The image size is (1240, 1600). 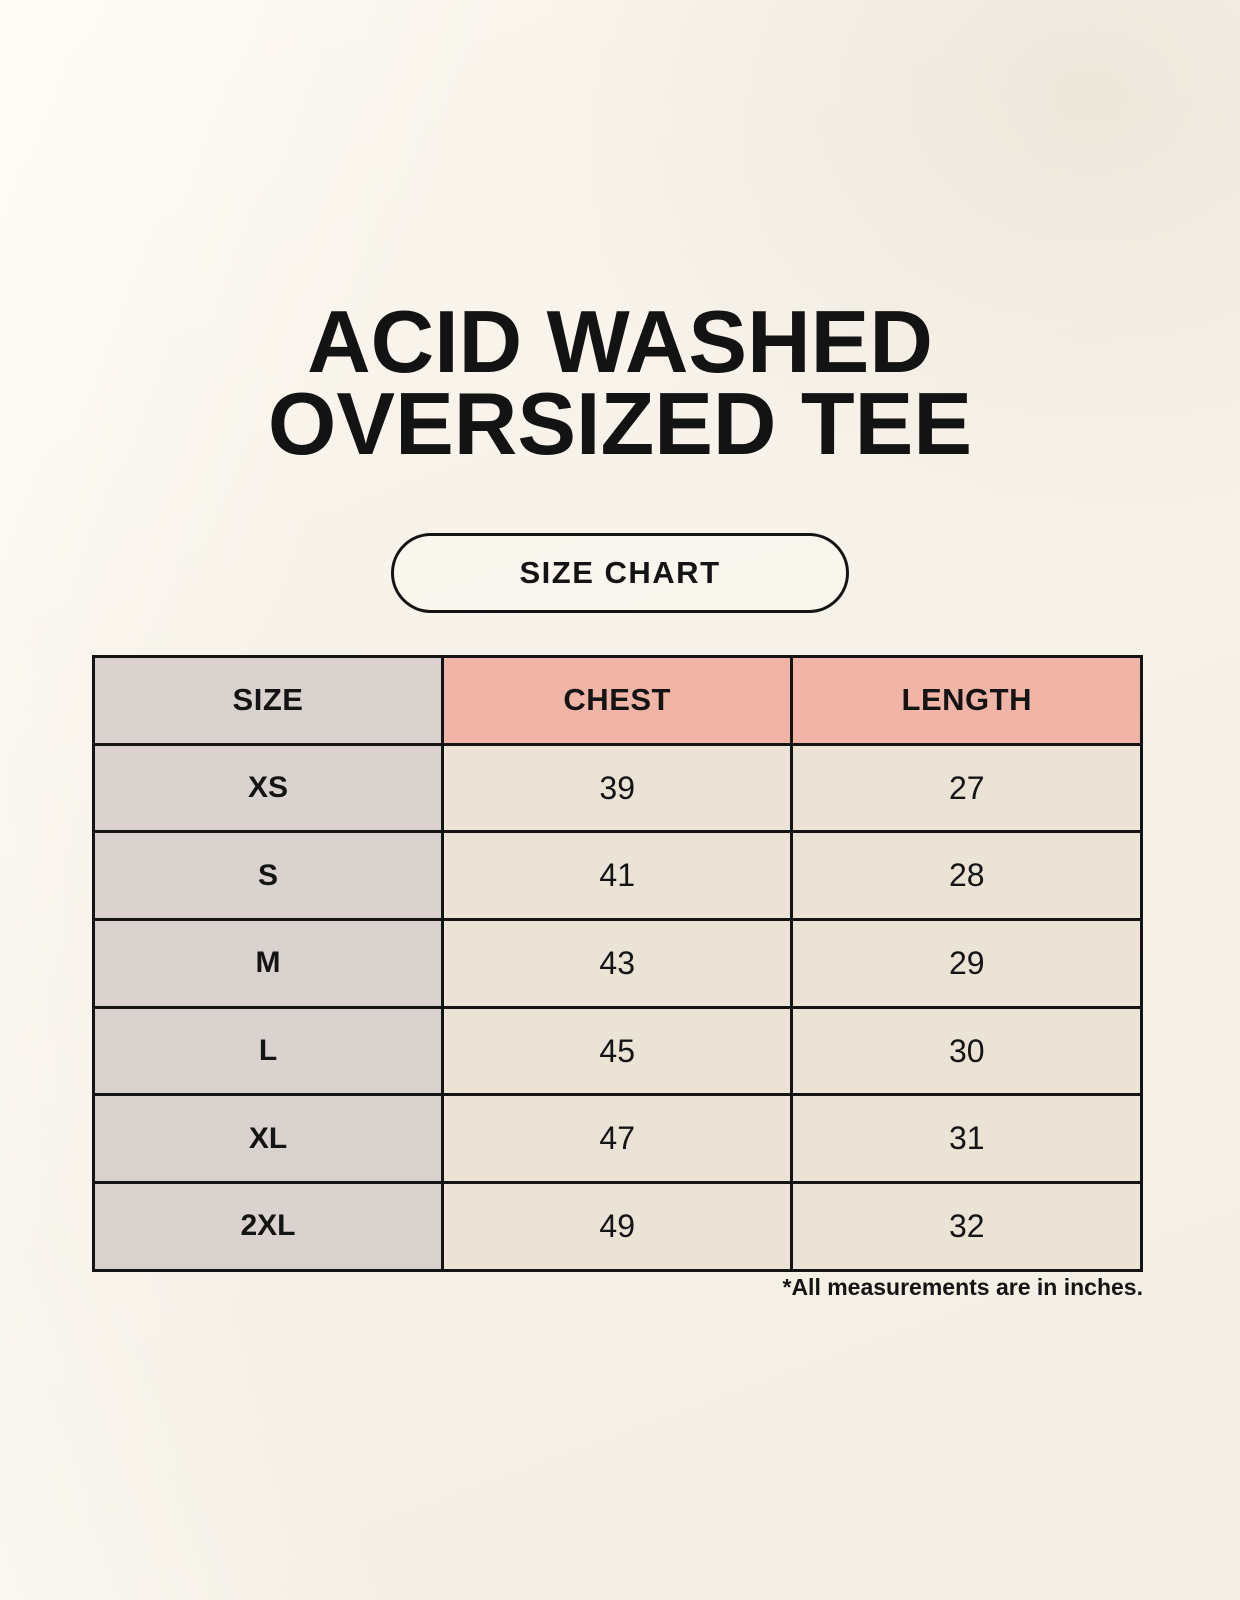 I want to click on table-row: XL 47 31, so click(x=617, y=1139).